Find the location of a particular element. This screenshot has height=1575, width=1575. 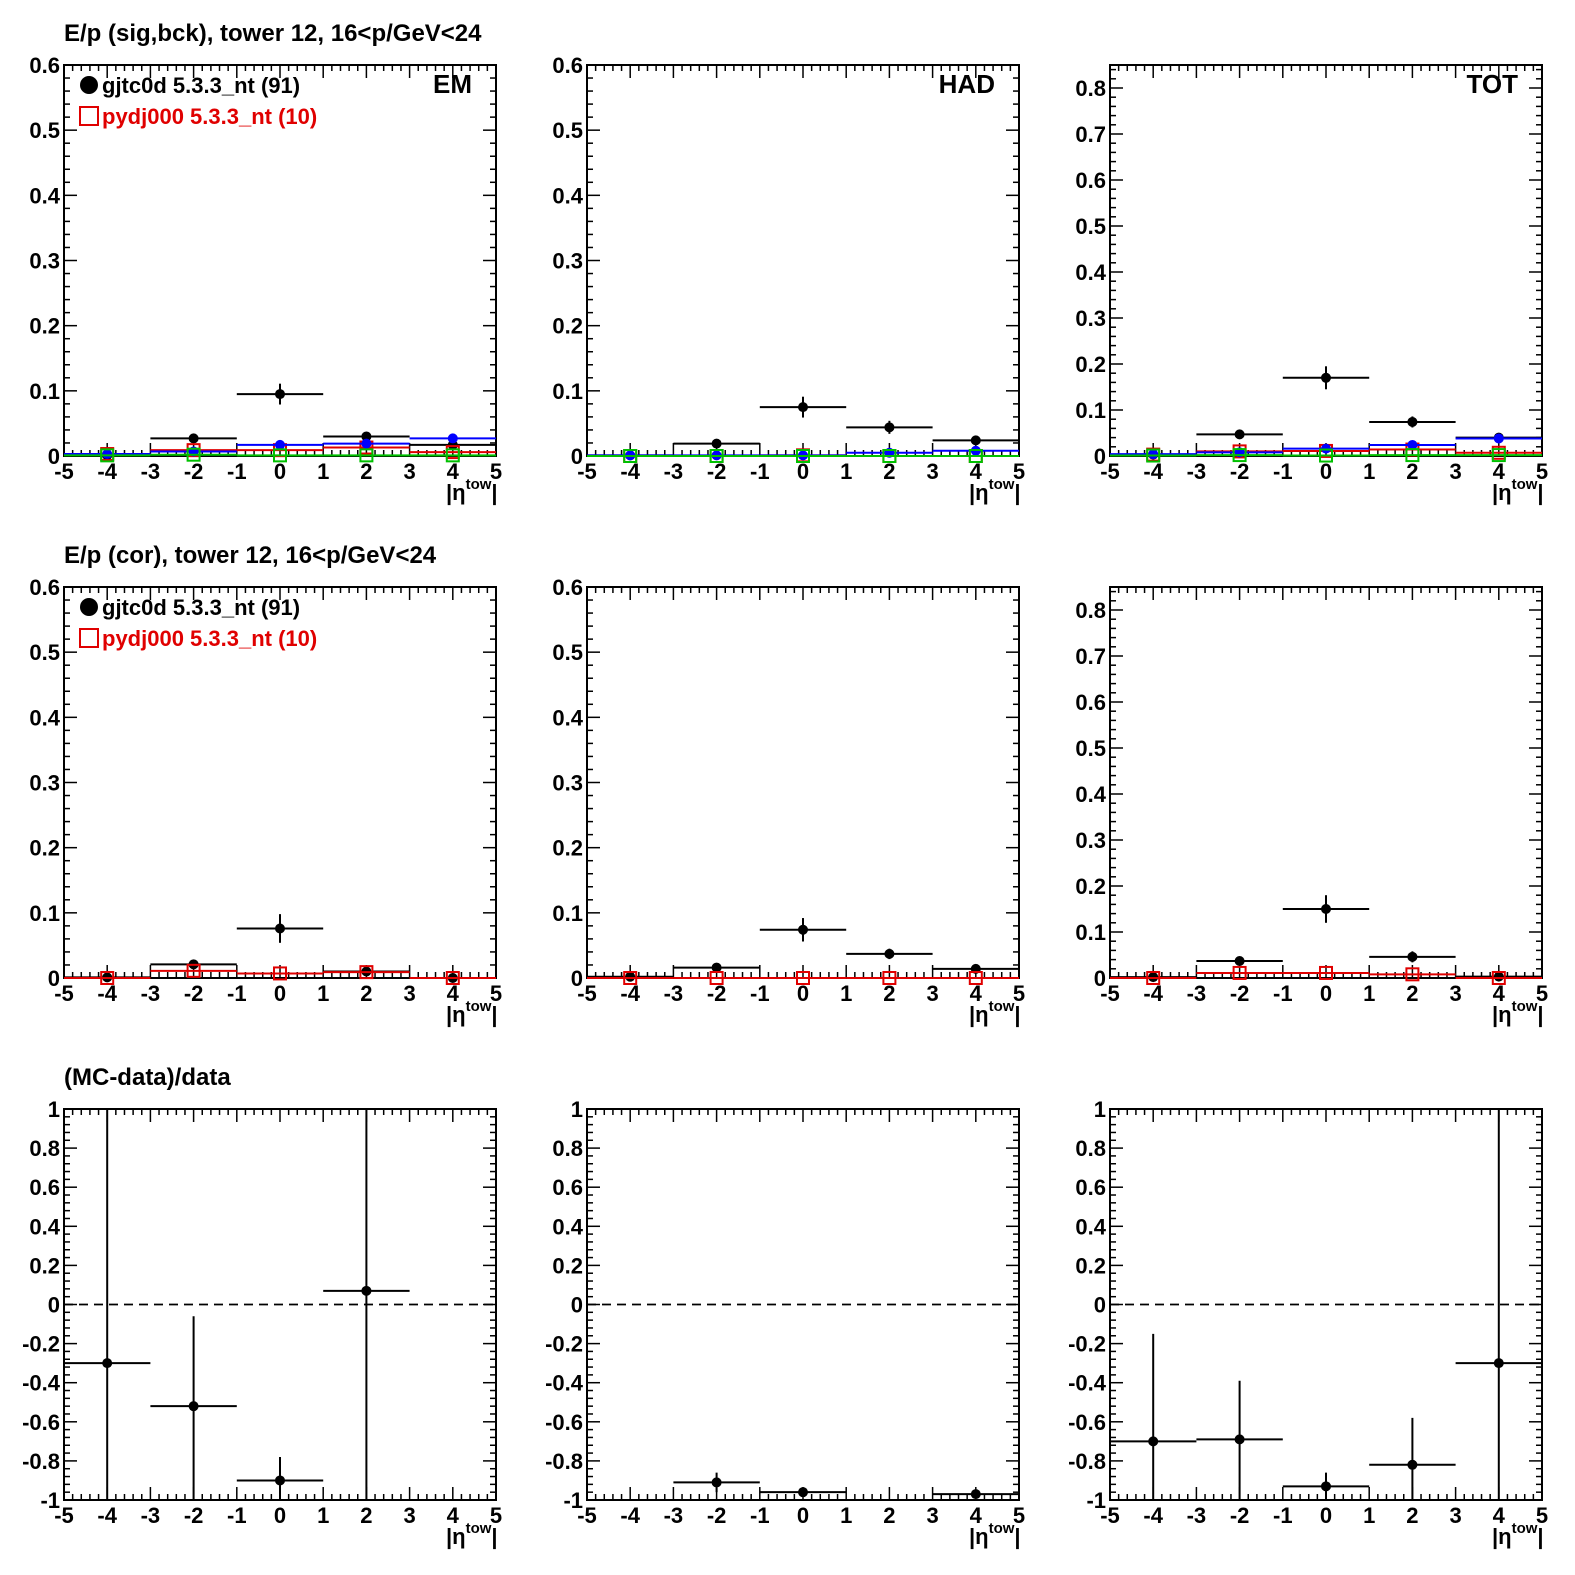

legend-label-mc: pydj000 5.3.3_nt (10) is located at coordinates (209, 638).